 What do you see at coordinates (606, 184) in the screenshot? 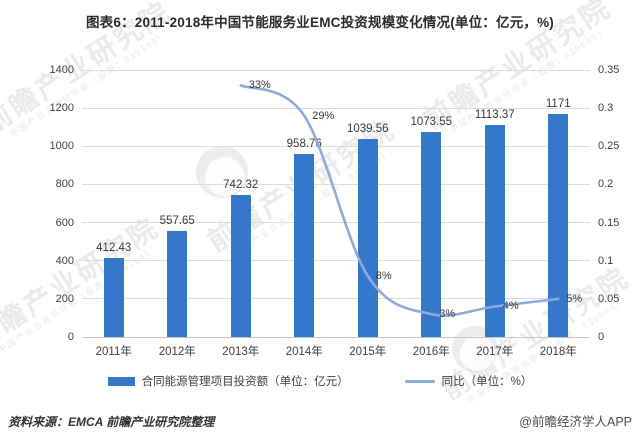
I see `right-axis-tick-label: 0.2` at bounding box center [606, 184].